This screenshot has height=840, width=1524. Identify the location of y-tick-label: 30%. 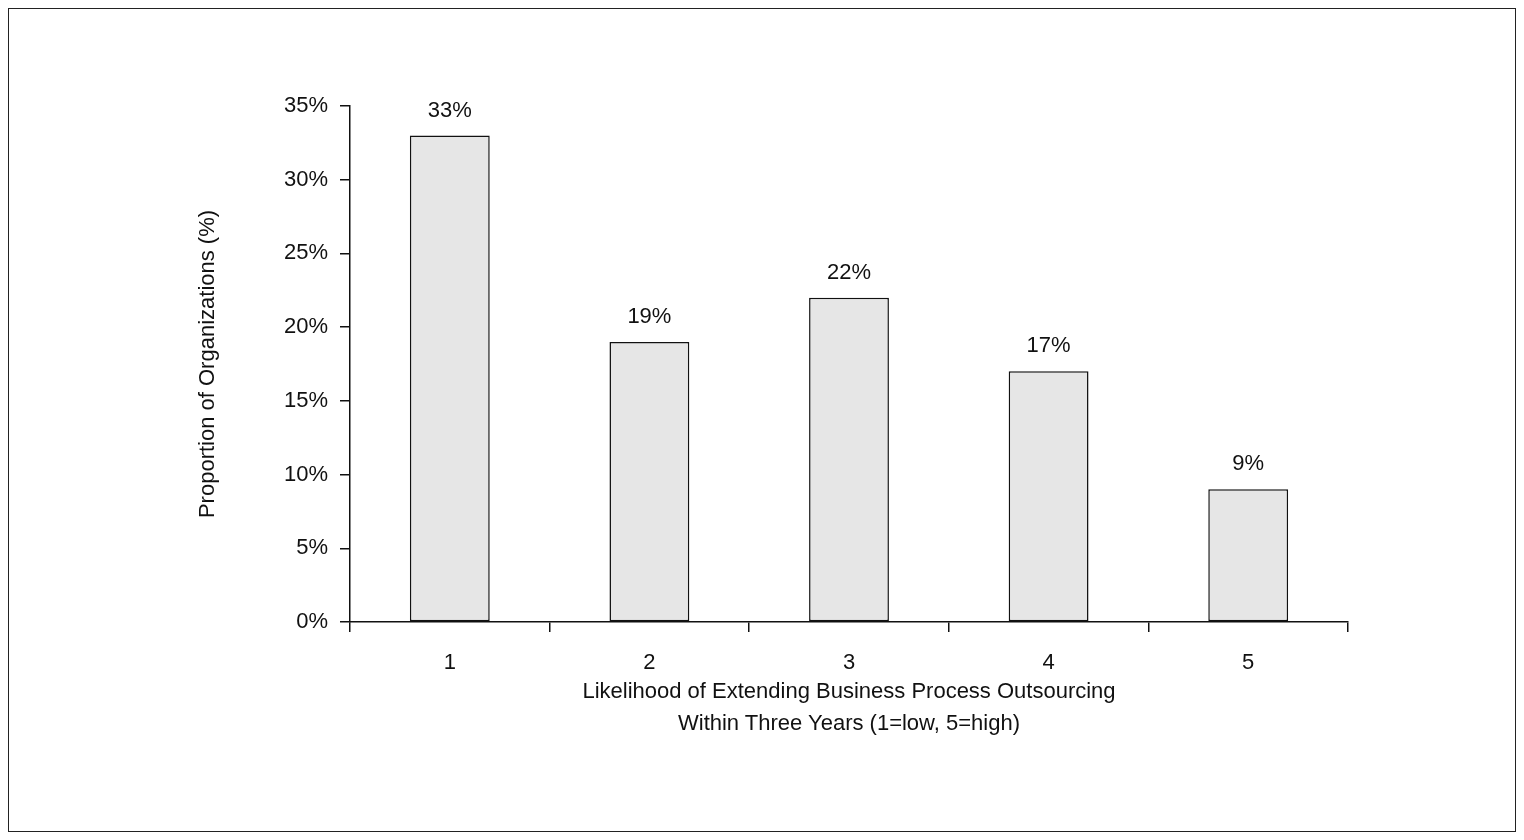
(305, 178).